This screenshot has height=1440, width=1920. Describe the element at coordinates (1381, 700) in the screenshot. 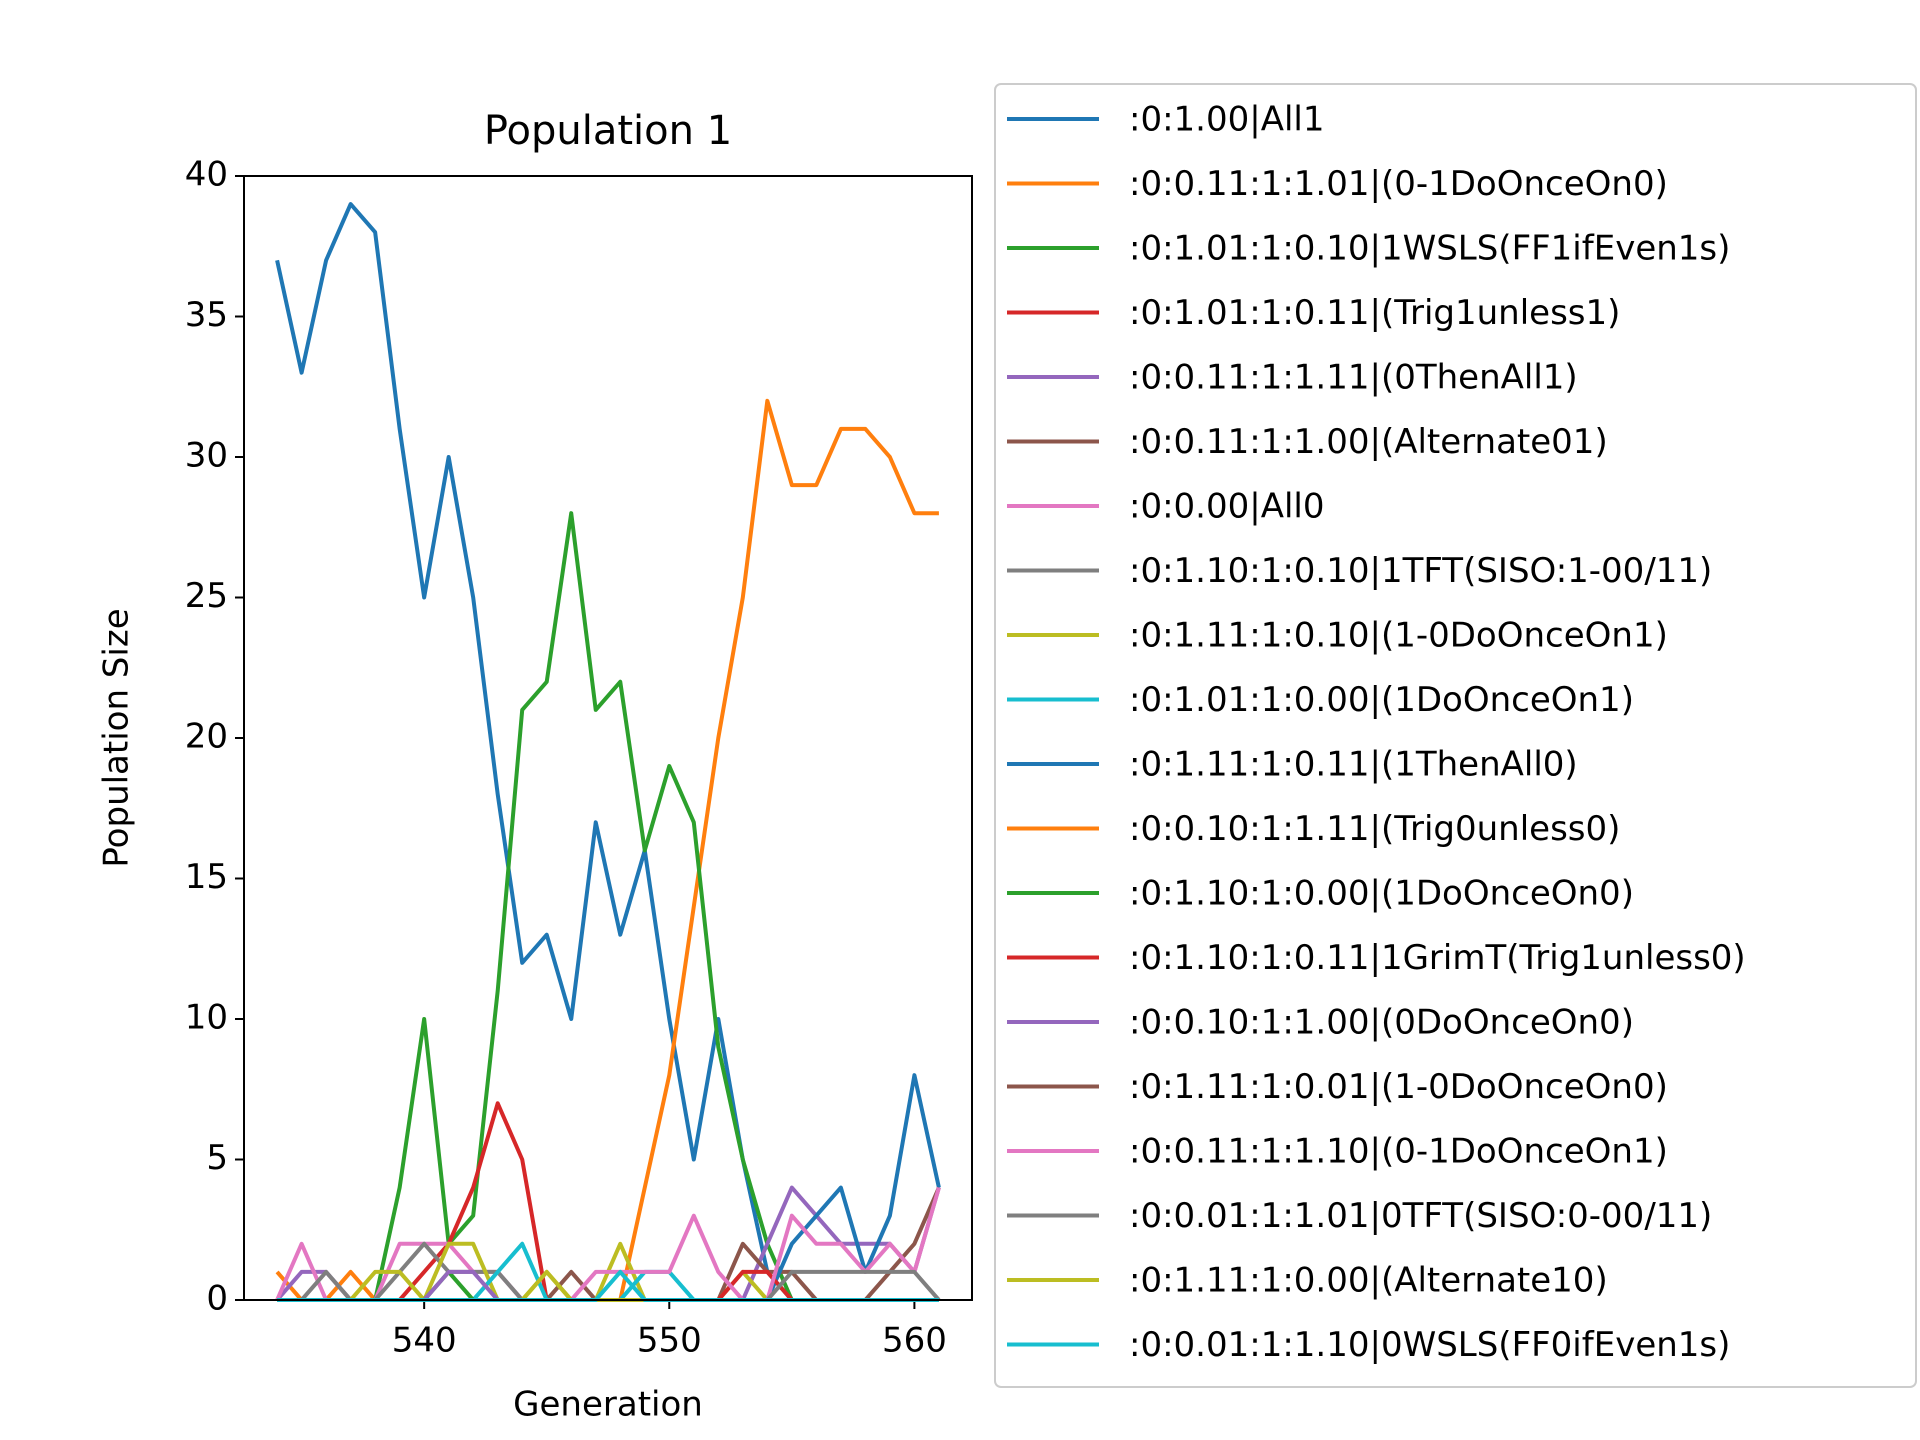

I see `legend-label: :0:1.01:1:0.00|(1DoOnceOn1)` at that location.